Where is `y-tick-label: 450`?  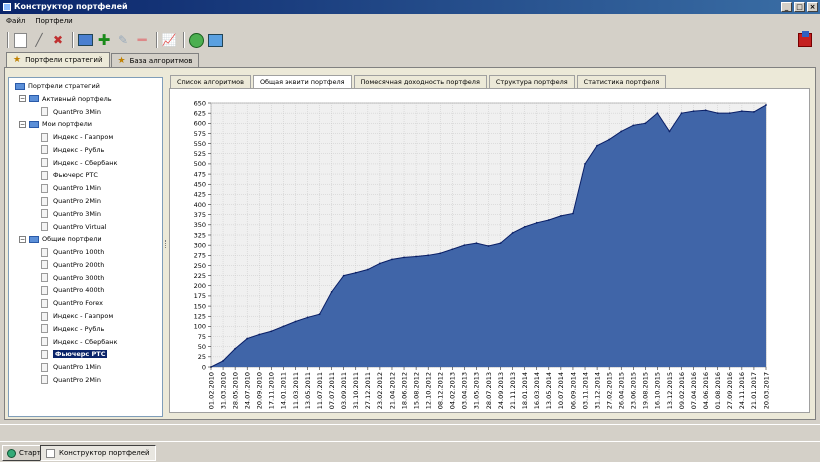 y-tick-label: 450 is located at coordinates (200, 185).